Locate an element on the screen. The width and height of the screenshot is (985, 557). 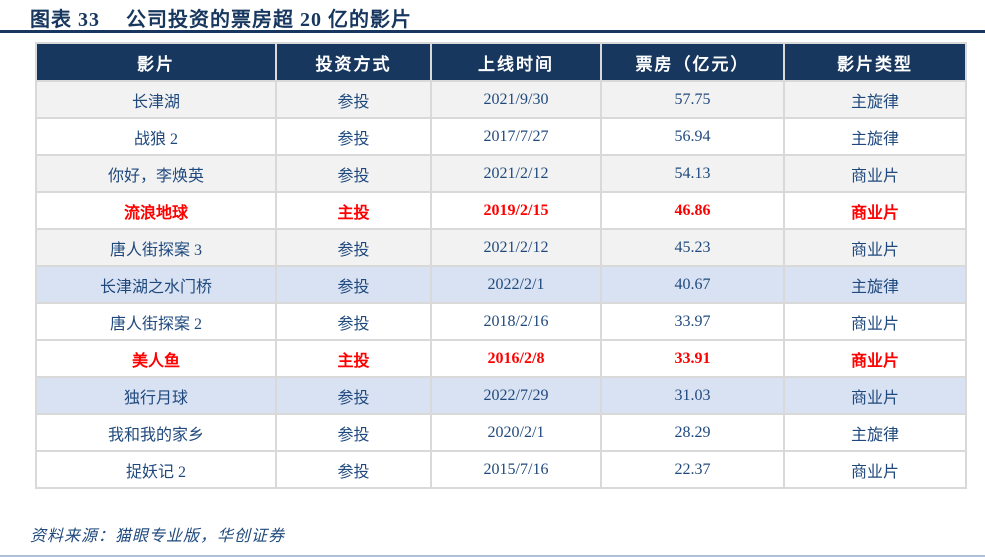
film-cell: 战狼 2 is located at coordinates (156, 136).